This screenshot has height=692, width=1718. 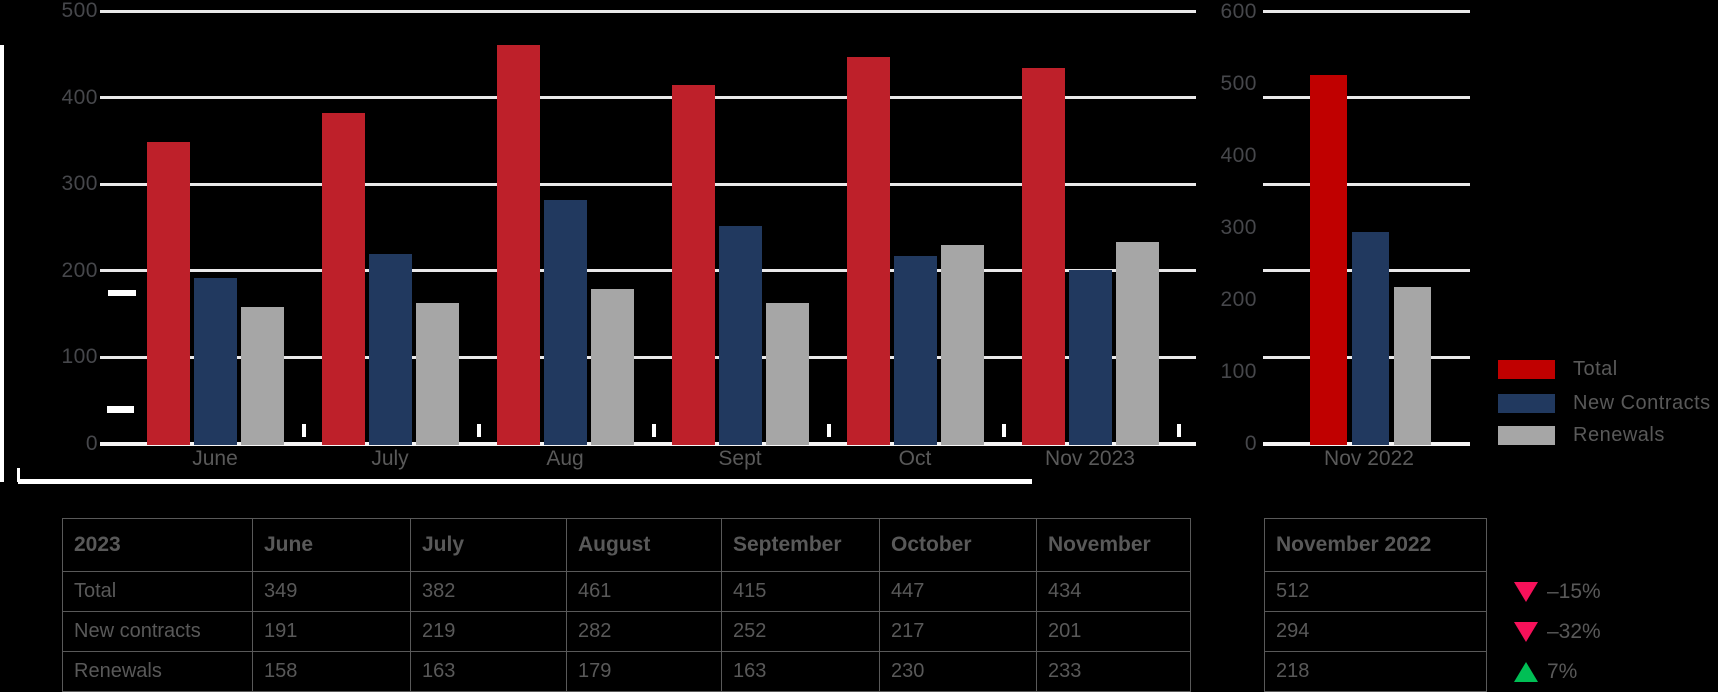 I want to click on table-cell: 434, so click(x=1113, y=591).